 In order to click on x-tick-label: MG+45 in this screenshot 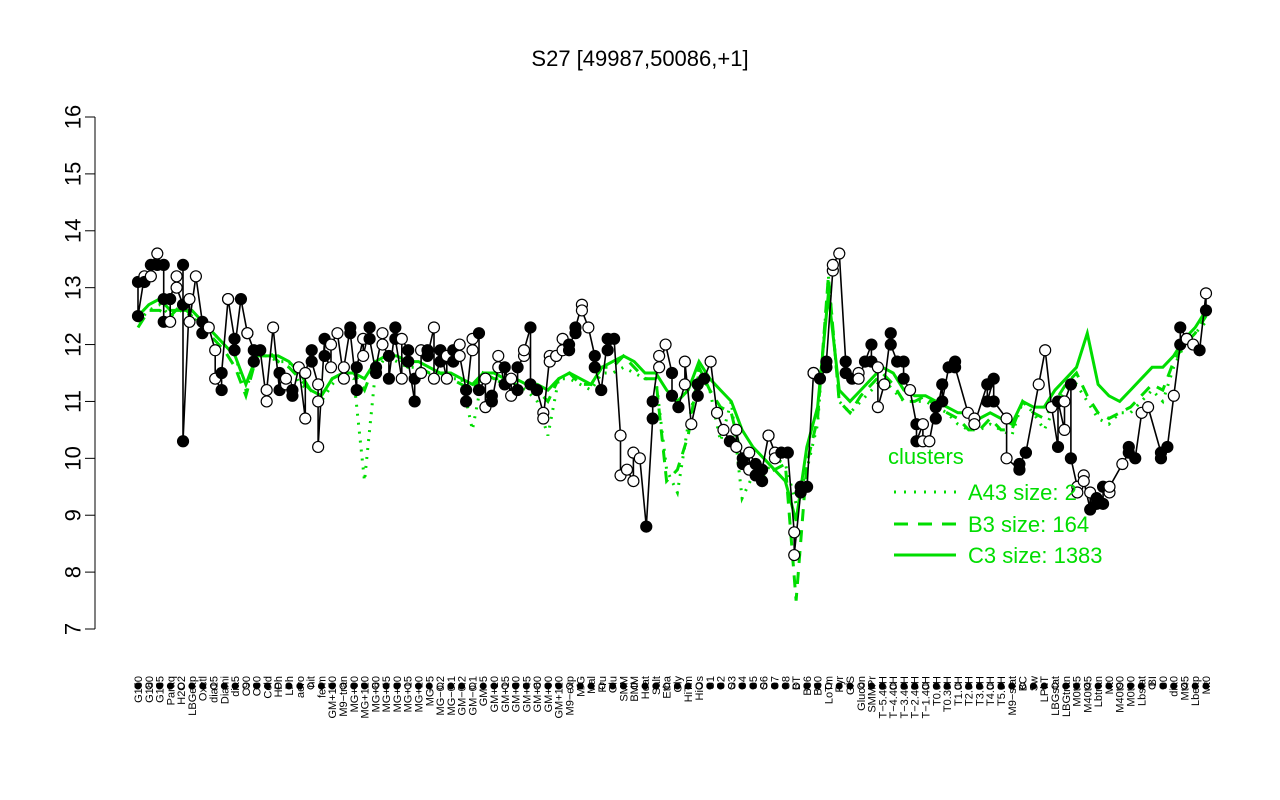, I will do `click(387, 694)`.